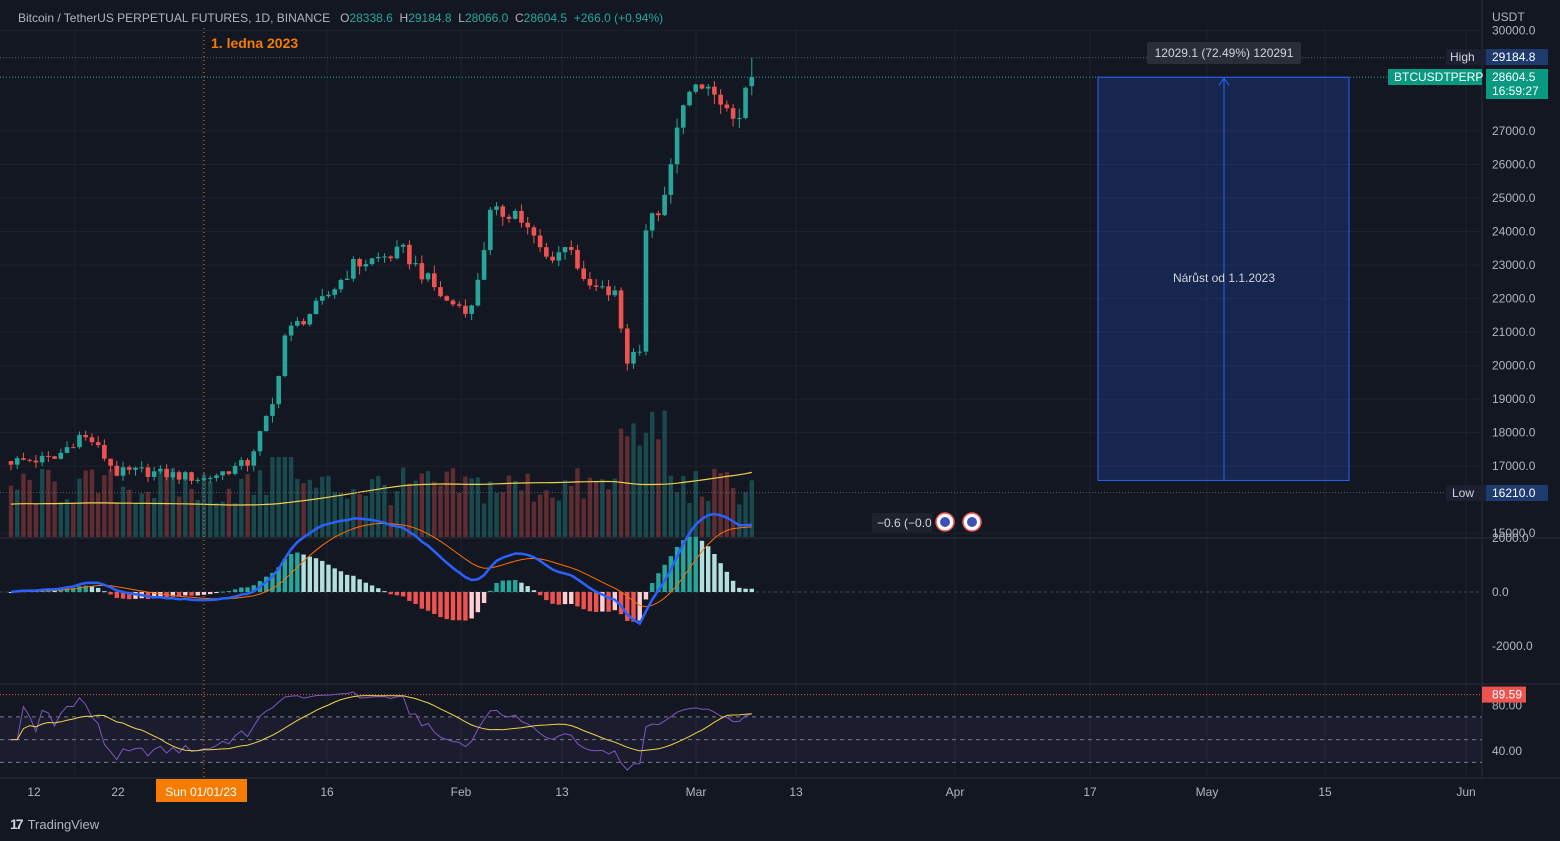 Image resolution: width=1560 pixels, height=841 pixels. I want to click on time-axis-label: 12, so click(34, 792).